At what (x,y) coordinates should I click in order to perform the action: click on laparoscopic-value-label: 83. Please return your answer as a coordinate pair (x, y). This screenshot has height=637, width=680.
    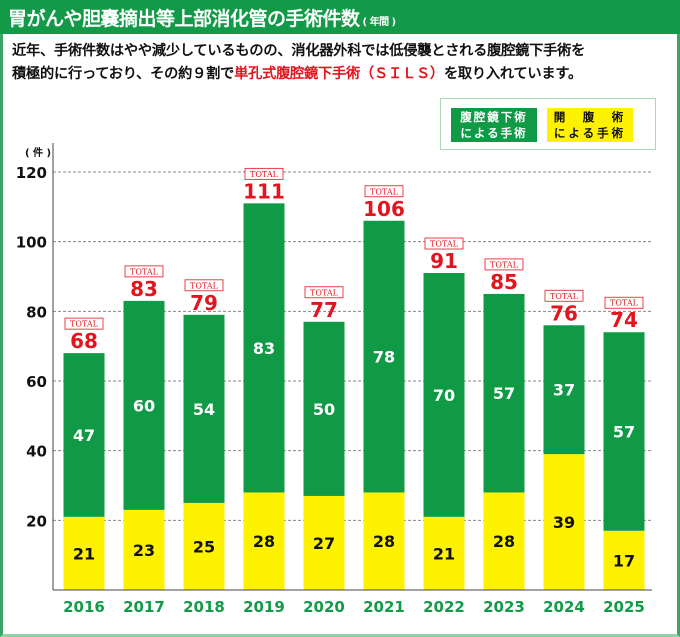
    Looking at the image, I should click on (264, 348).